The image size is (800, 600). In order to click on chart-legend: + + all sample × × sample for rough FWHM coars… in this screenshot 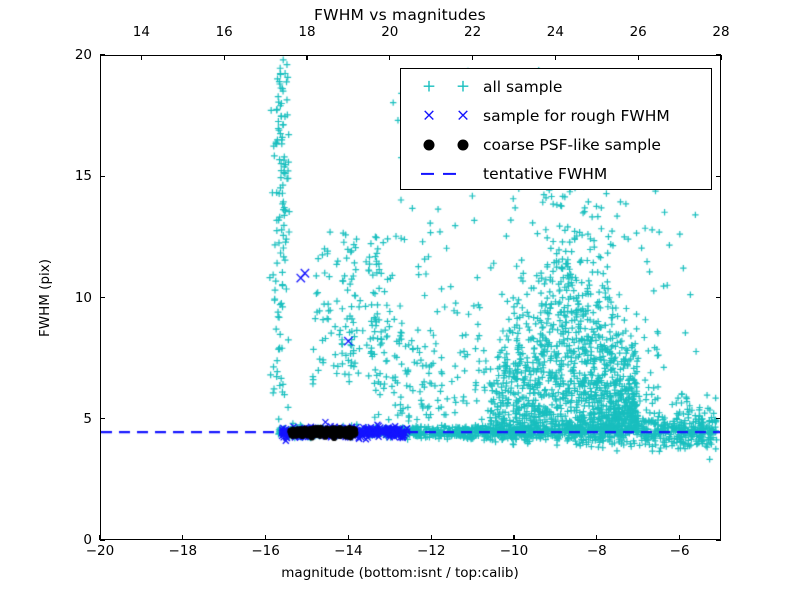, I will do `click(556, 129)`.